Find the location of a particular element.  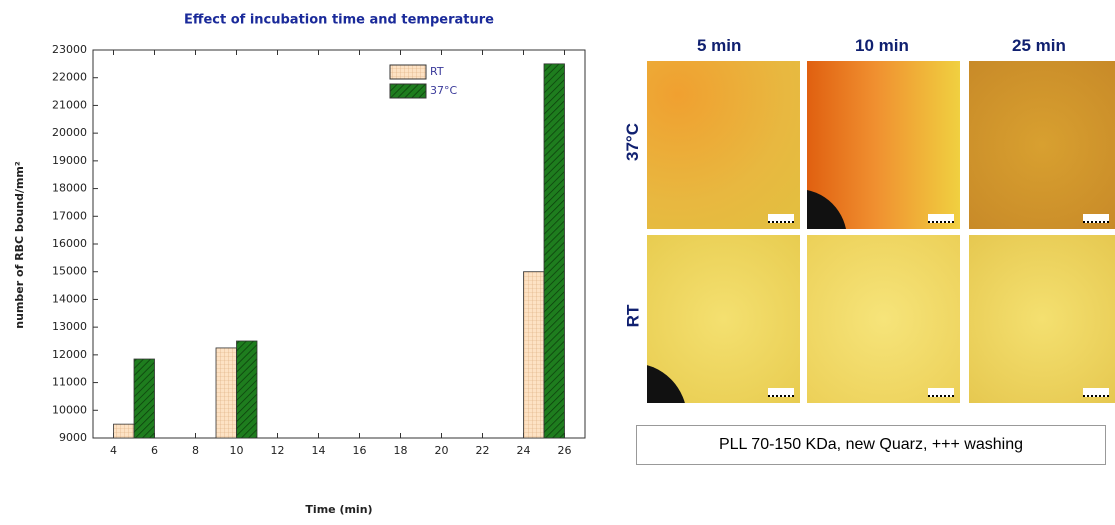

x-axis-label: Time (min) is located at coordinates (338, 509).